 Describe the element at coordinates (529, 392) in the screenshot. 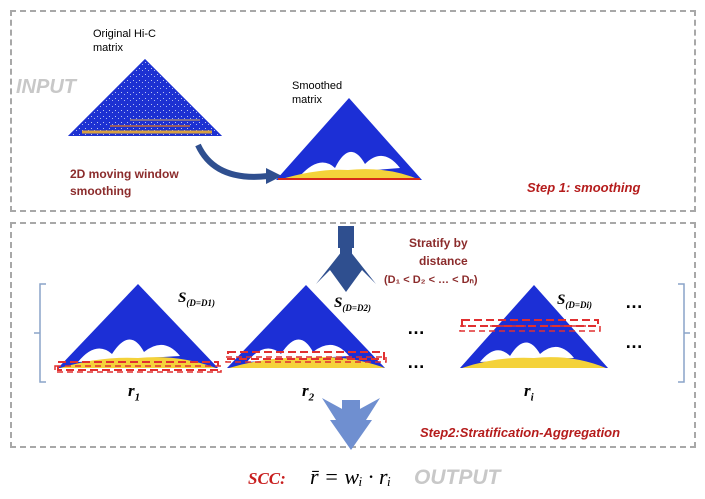

I see `ri-label: ri` at that location.